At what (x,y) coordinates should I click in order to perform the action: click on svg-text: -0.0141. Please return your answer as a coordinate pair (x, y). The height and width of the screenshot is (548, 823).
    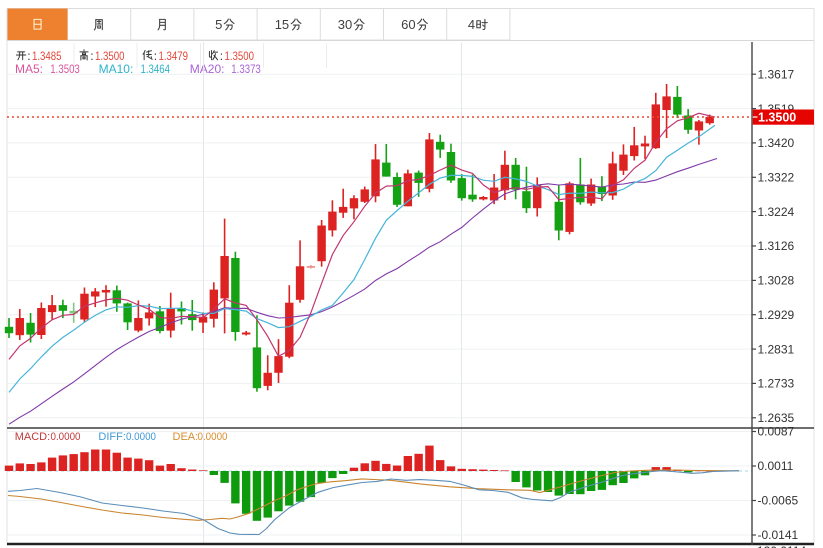
    Looking at the image, I should click on (778, 535).